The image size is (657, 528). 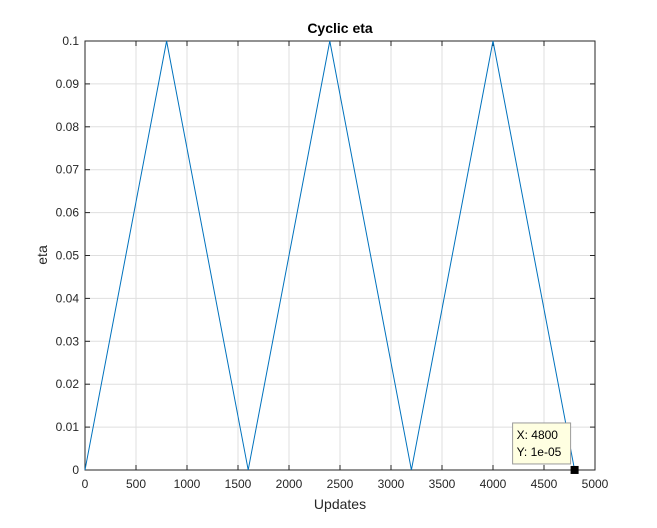 What do you see at coordinates (595, 484) in the screenshot?
I see `x-tick-label: 5000` at bounding box center [595, 484].